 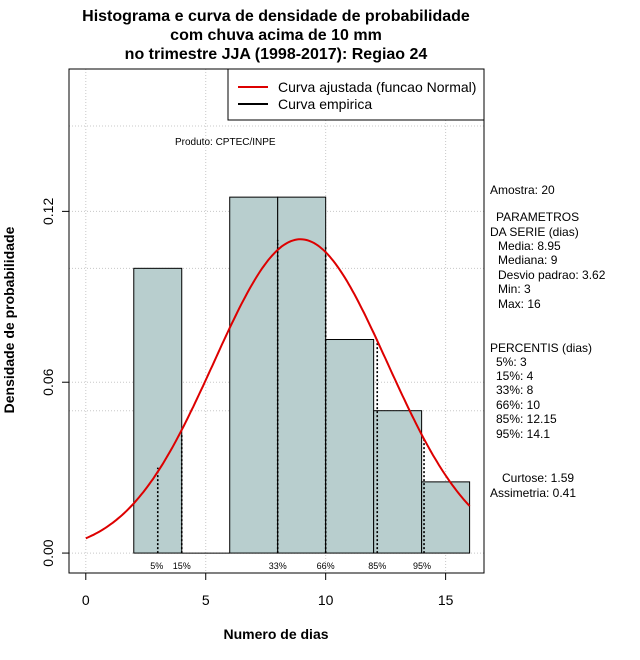 What do you see at coordinates (325, 104) in the screenshot?
I see `legend-label: Curva empirica` at bounding box center [325, 104].